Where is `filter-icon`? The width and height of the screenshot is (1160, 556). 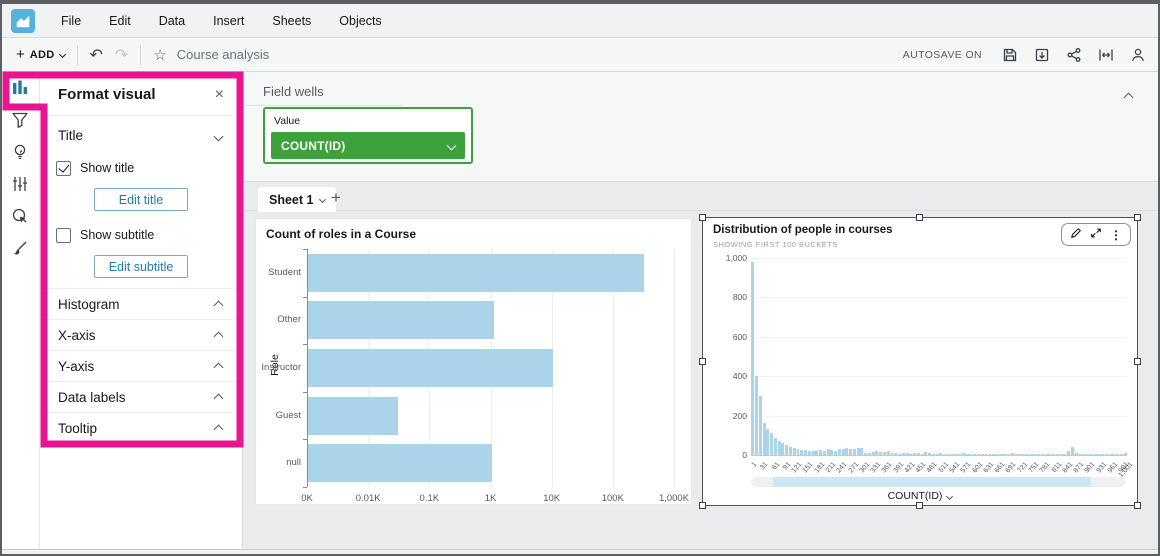 filter-icon is located at coordinates (20, 120).